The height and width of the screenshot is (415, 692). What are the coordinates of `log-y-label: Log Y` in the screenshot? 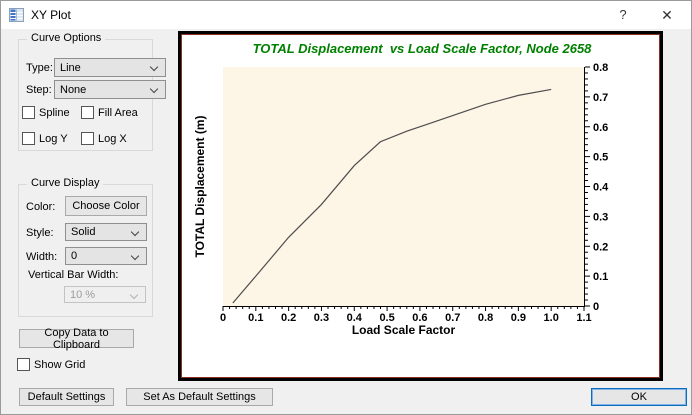 It's located at (53, 138).